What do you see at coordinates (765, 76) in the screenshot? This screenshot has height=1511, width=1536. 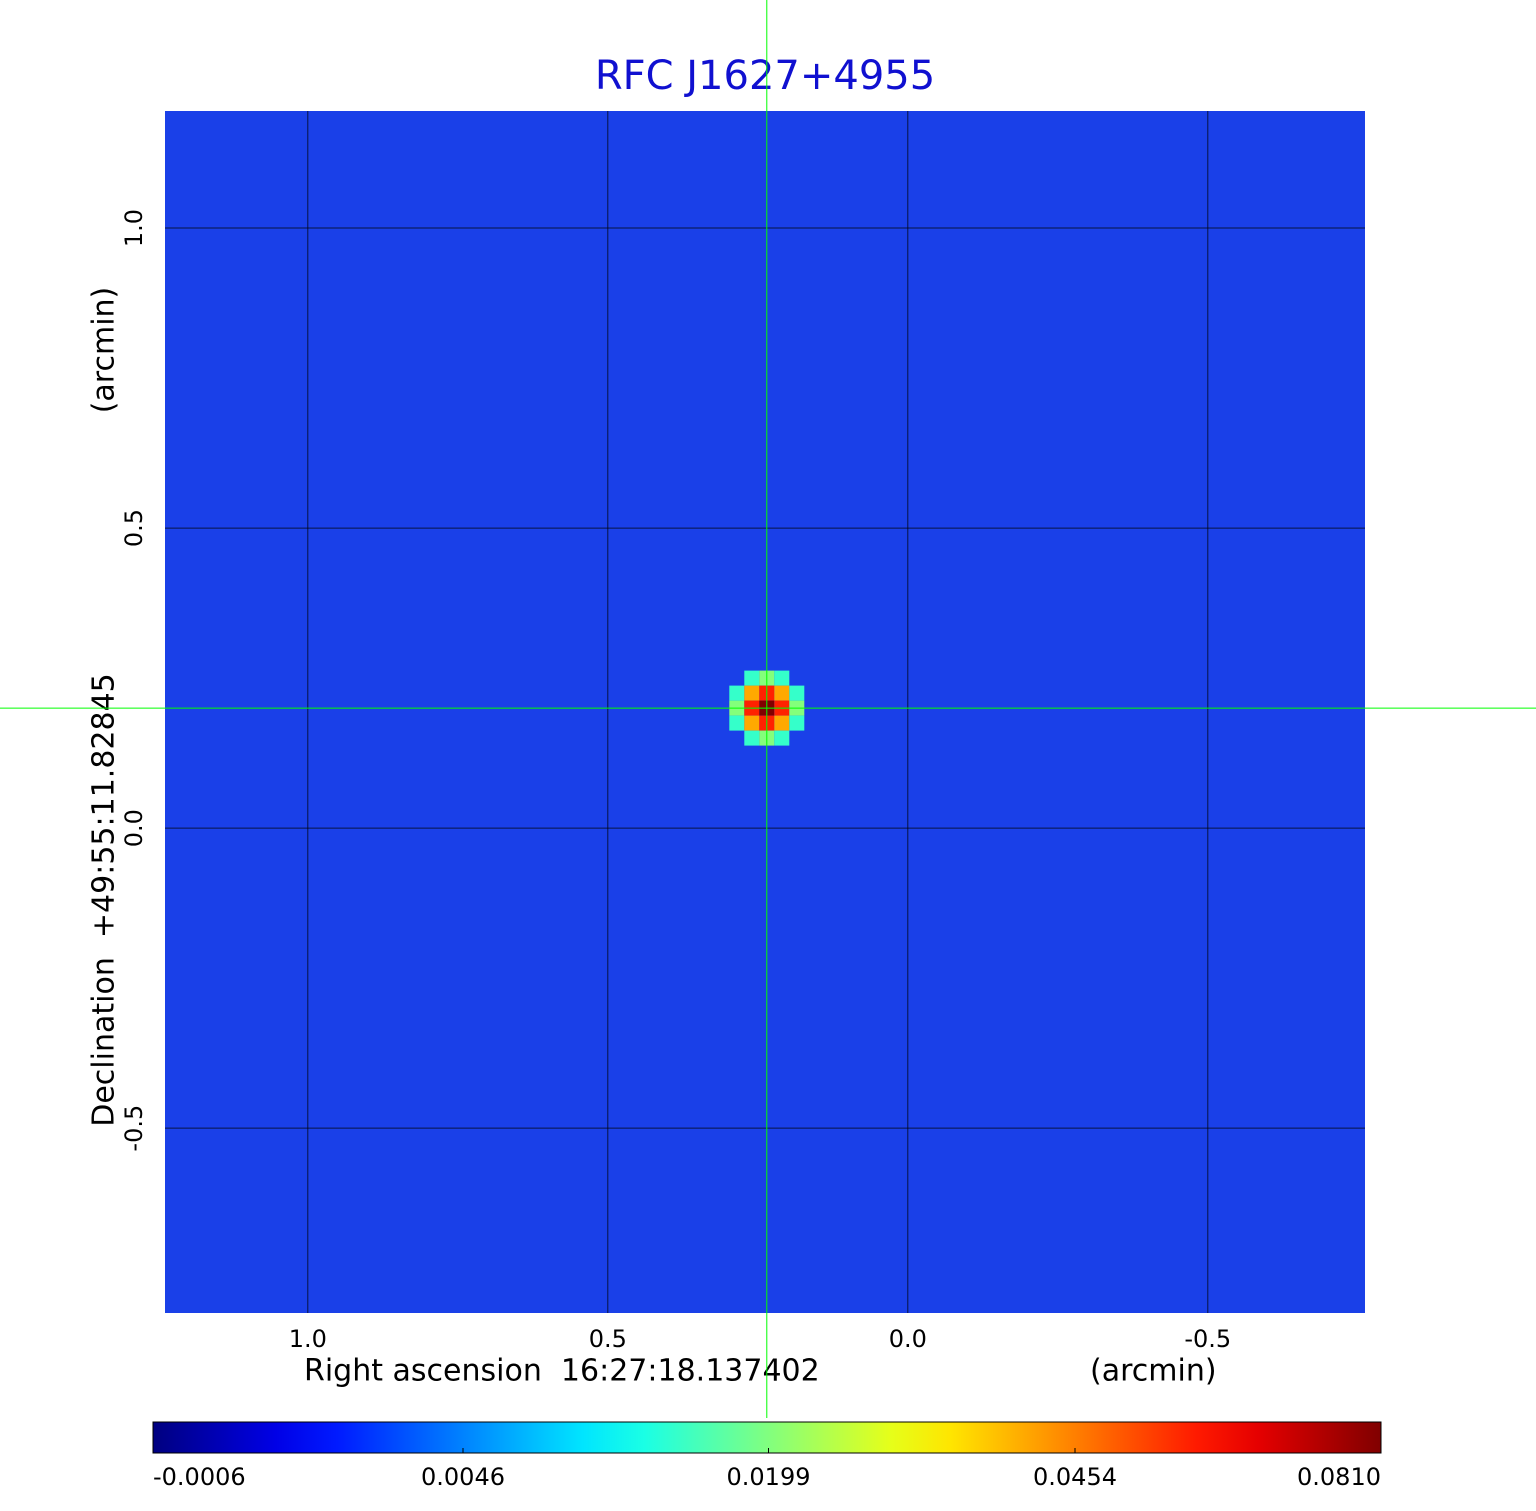 I see `chart-title: RFC J1627+4955` at bounding box center [765, 76].